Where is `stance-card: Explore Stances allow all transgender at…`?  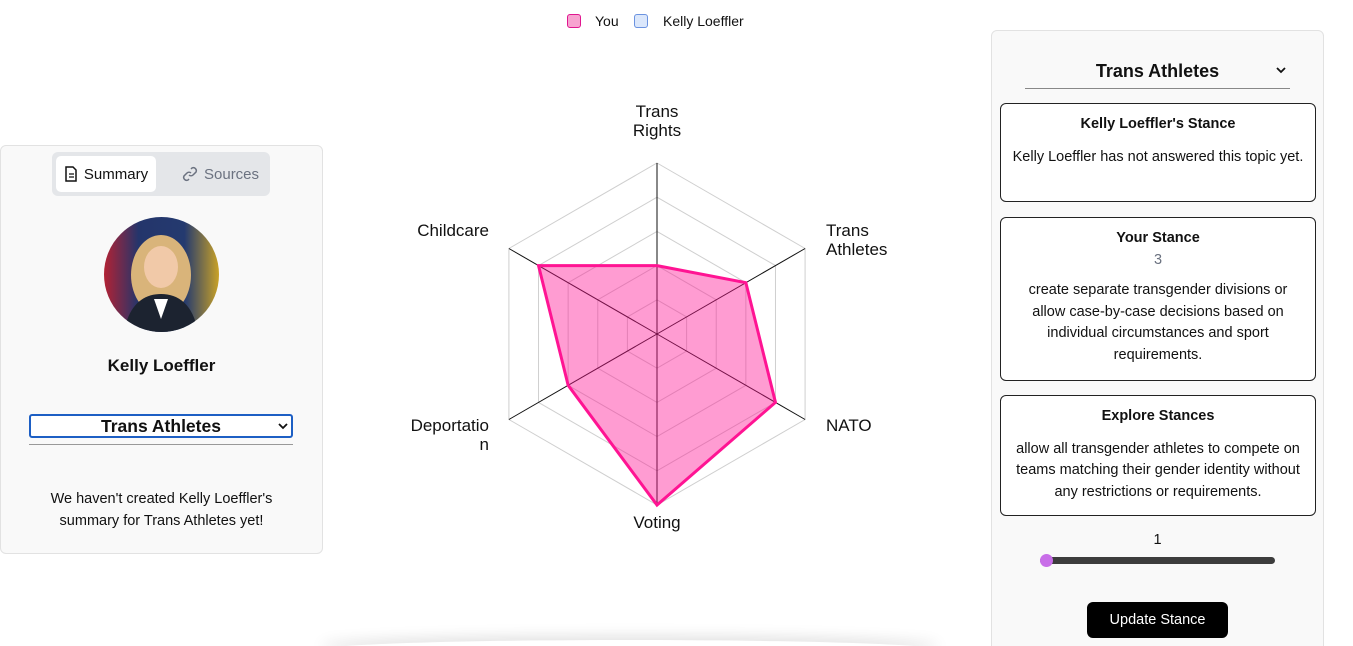
stance-card: Explore Stances allow all transgender at… is located at coordinates (1158, 455).